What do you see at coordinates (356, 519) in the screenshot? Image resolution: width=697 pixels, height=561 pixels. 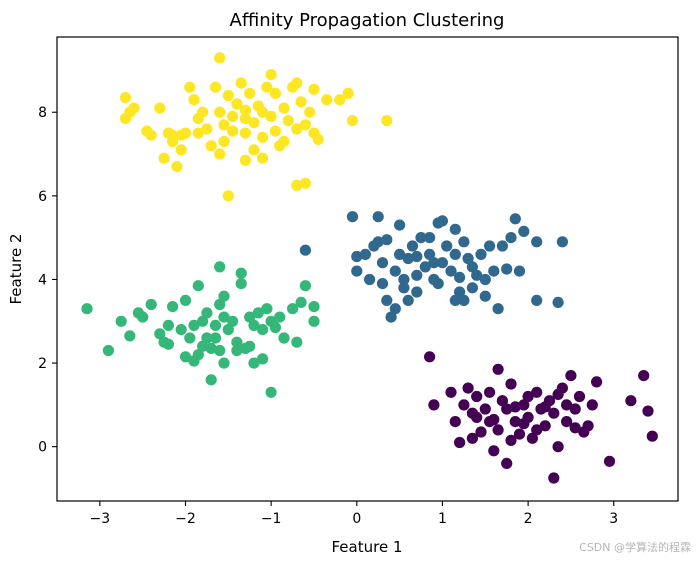 I see `x-tick-label: 0` at bounding box center [356, 519].